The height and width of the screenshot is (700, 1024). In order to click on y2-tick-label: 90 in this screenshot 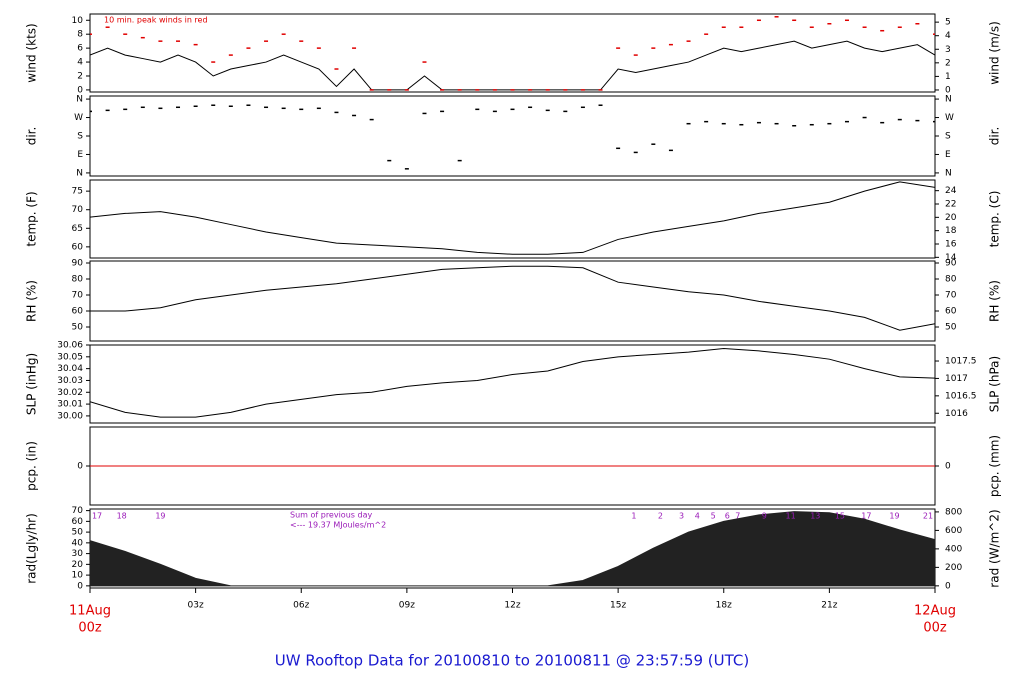, I will do `click(951, 264)`.